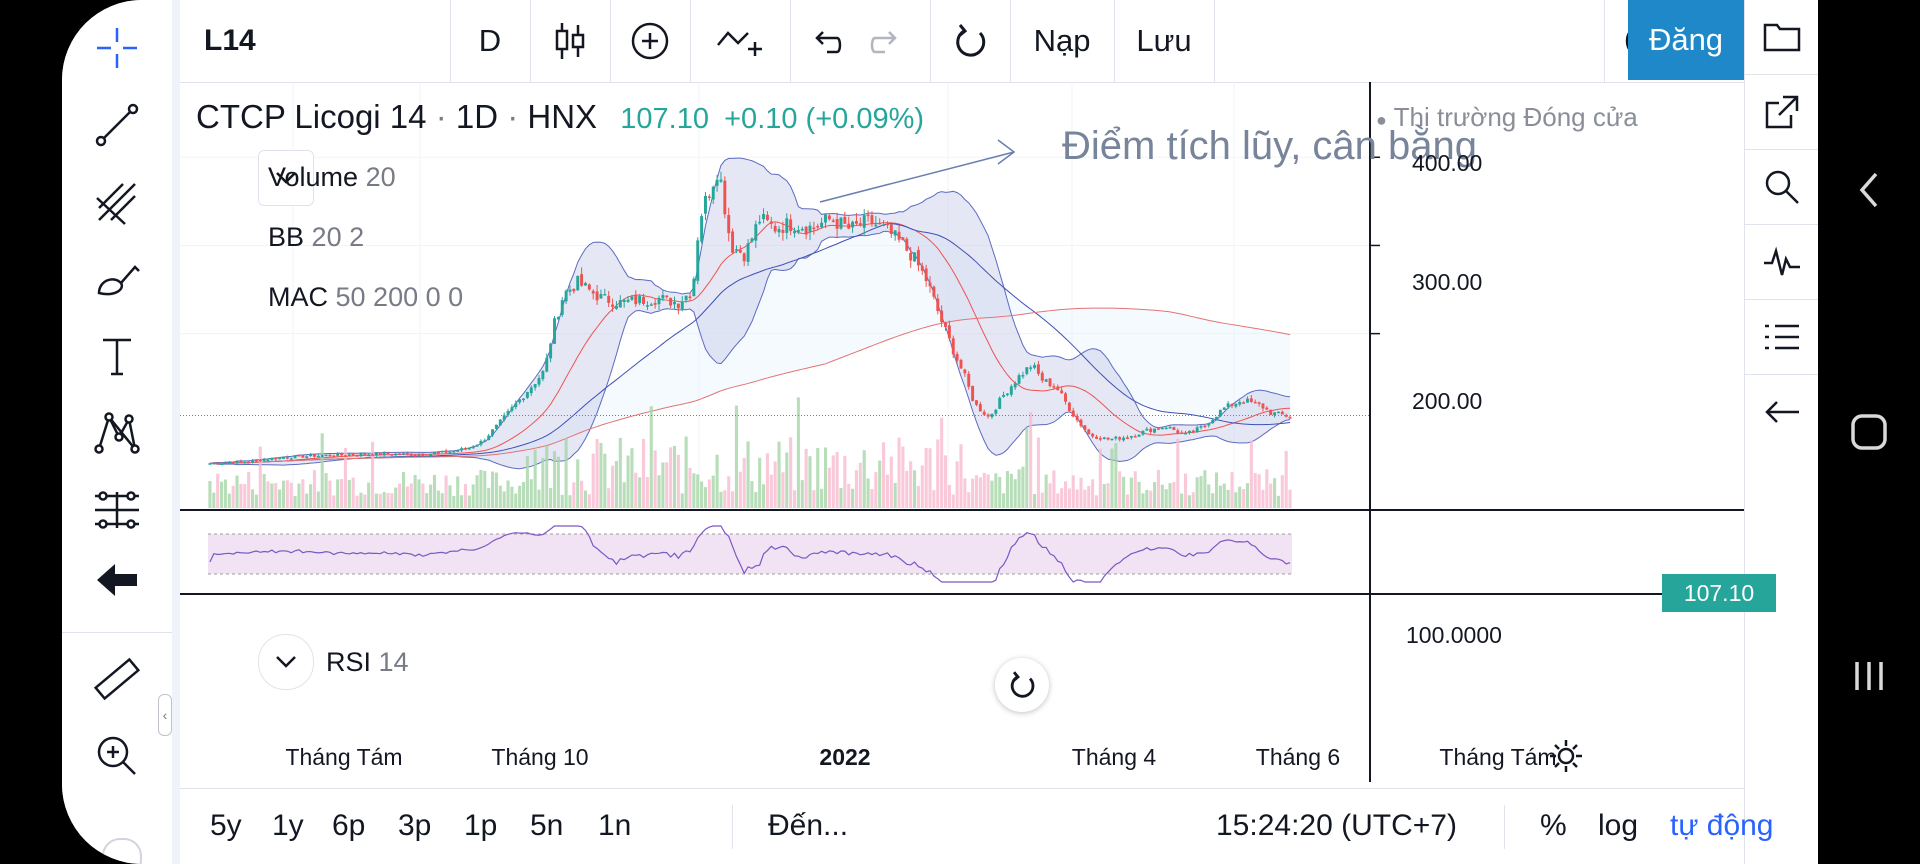 The height and width of the screenshot is (864, 1920). I want to click on load-layout-button: Nạp, so click(1062, 40).